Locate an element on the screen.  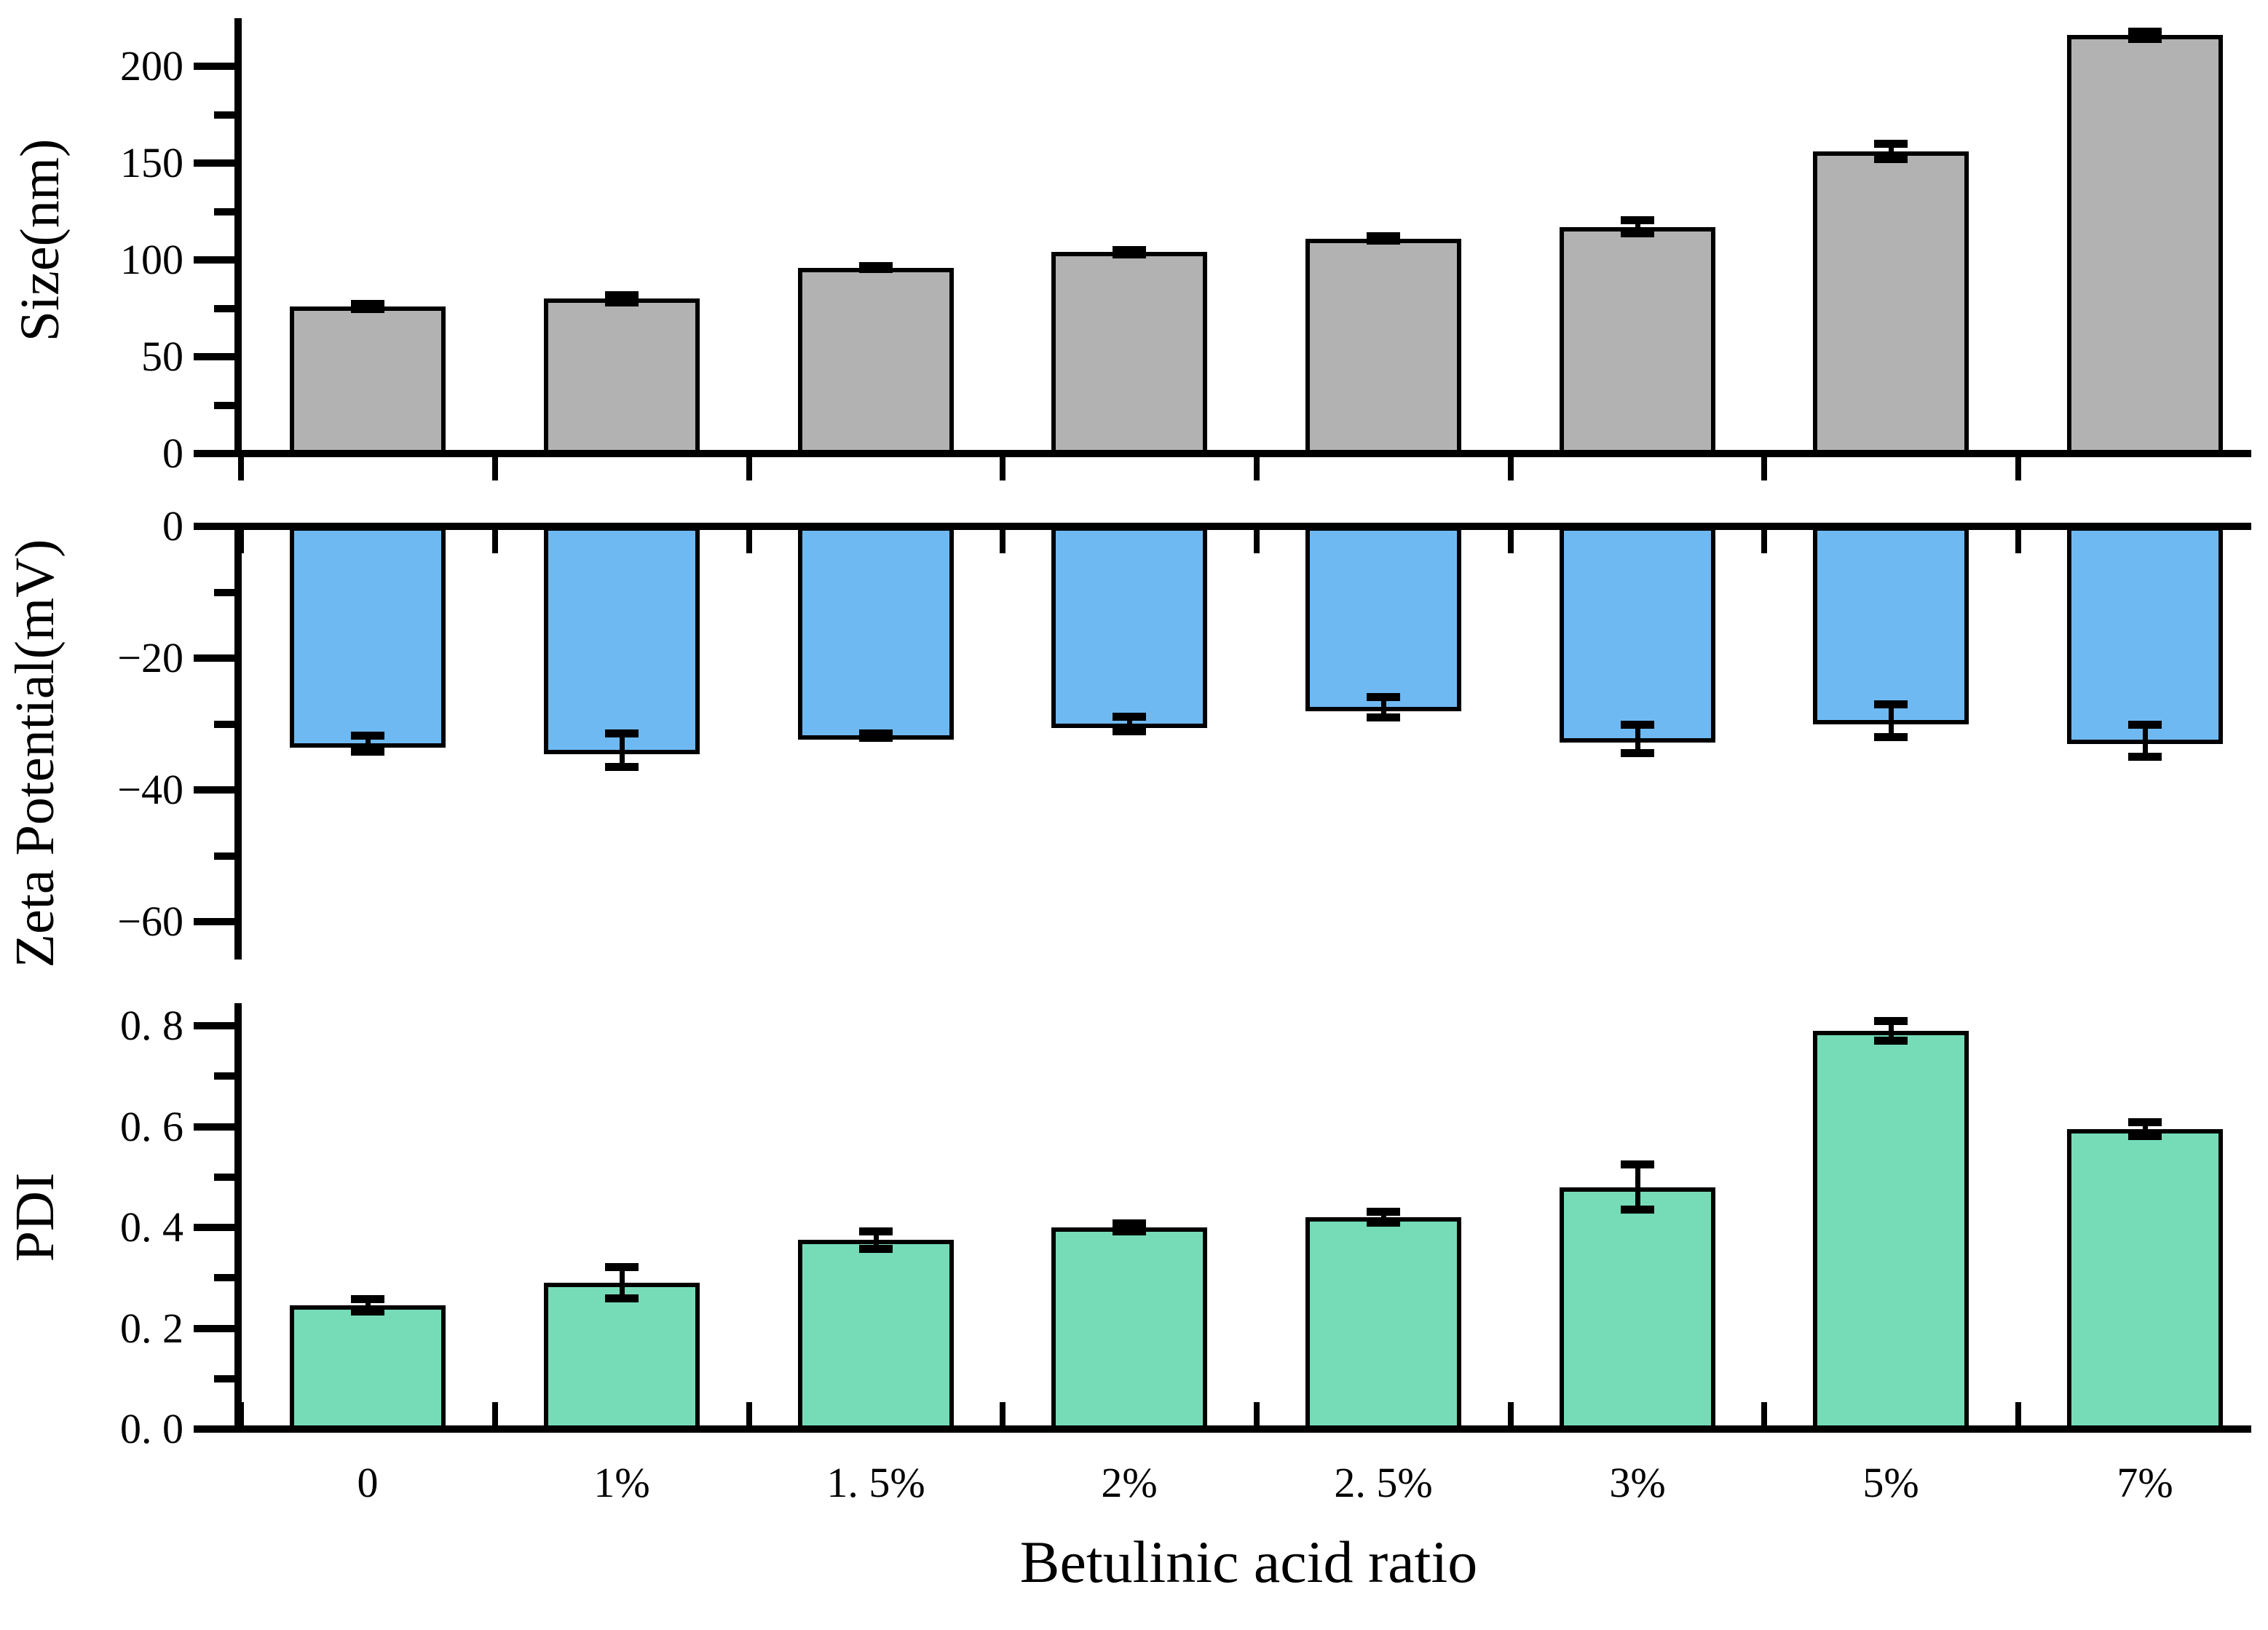
size-y-minor-tick is located at coordinates (224, 115).